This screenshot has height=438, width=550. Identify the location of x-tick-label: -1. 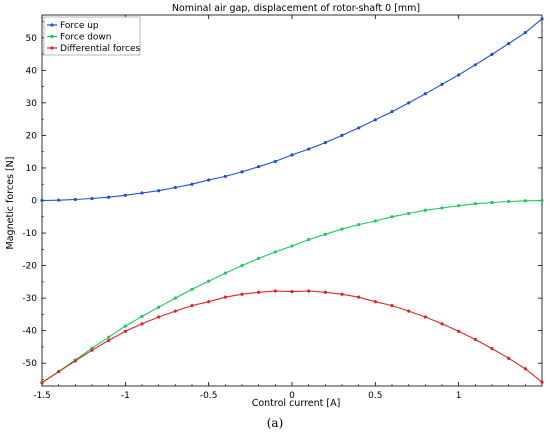
(125, 396).